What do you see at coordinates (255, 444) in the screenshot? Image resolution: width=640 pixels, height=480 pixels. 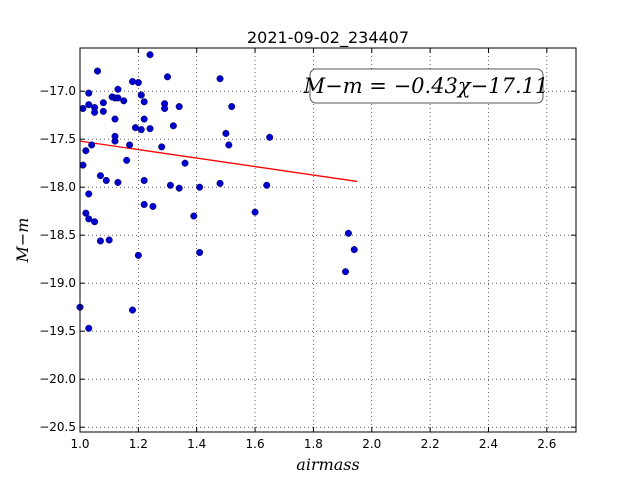 I see `x-tick-label: 1.6` at bounding box center [255, 444].